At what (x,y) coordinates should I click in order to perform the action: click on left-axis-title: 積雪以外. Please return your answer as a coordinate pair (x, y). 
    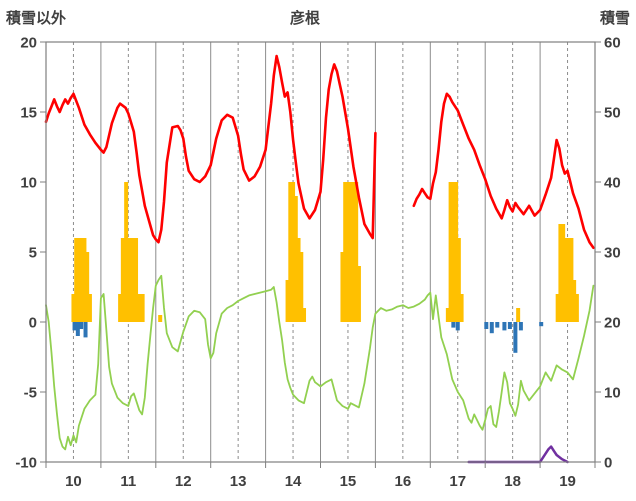
    Looking at the image, I should click on (35, 18).